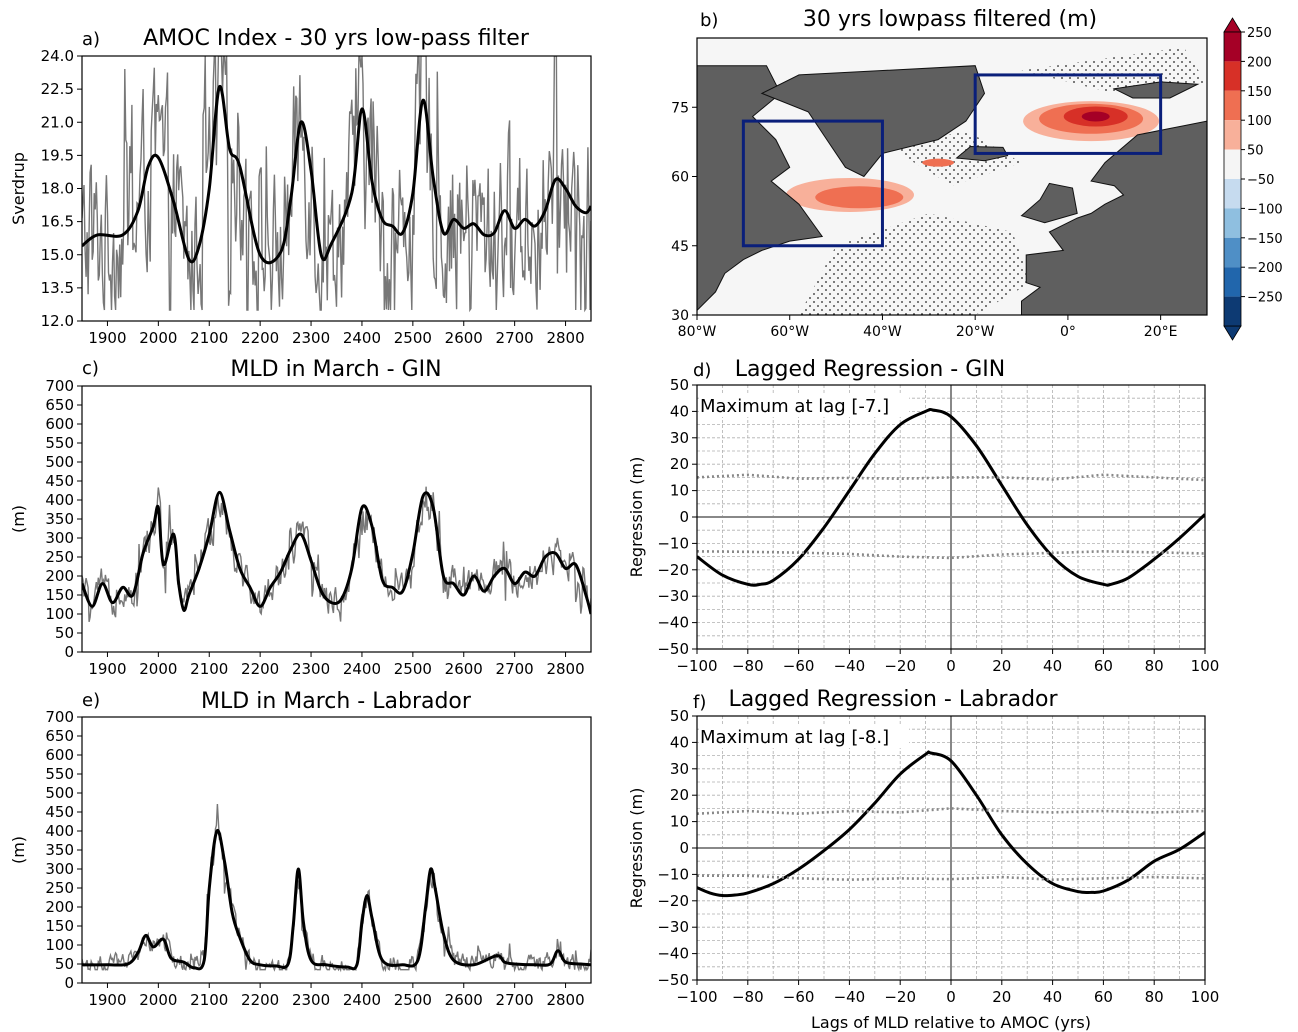 The image size is (1298, 1032). I want to click on y-tick-label: −40, so click(673, 954).